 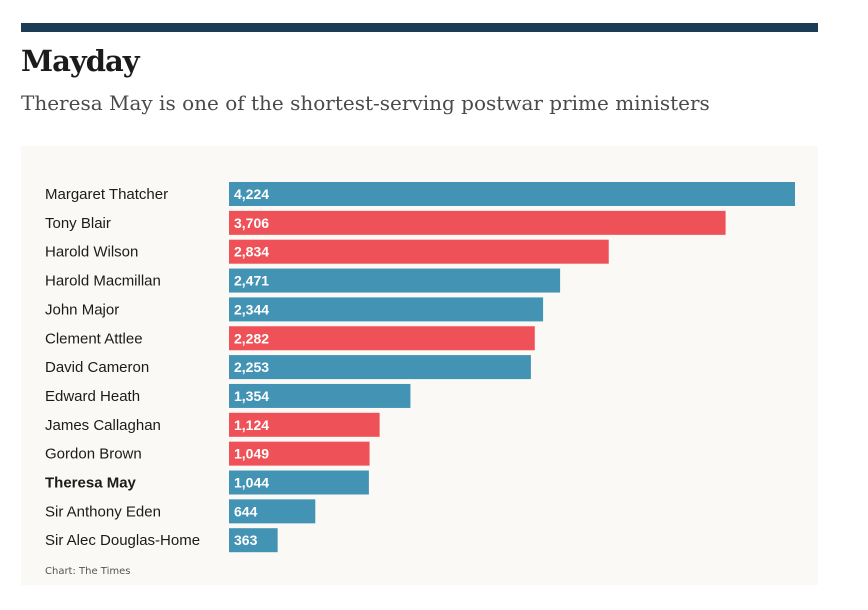 I want to click on category-label: Gordon Brown, so click(x=93, y=454).